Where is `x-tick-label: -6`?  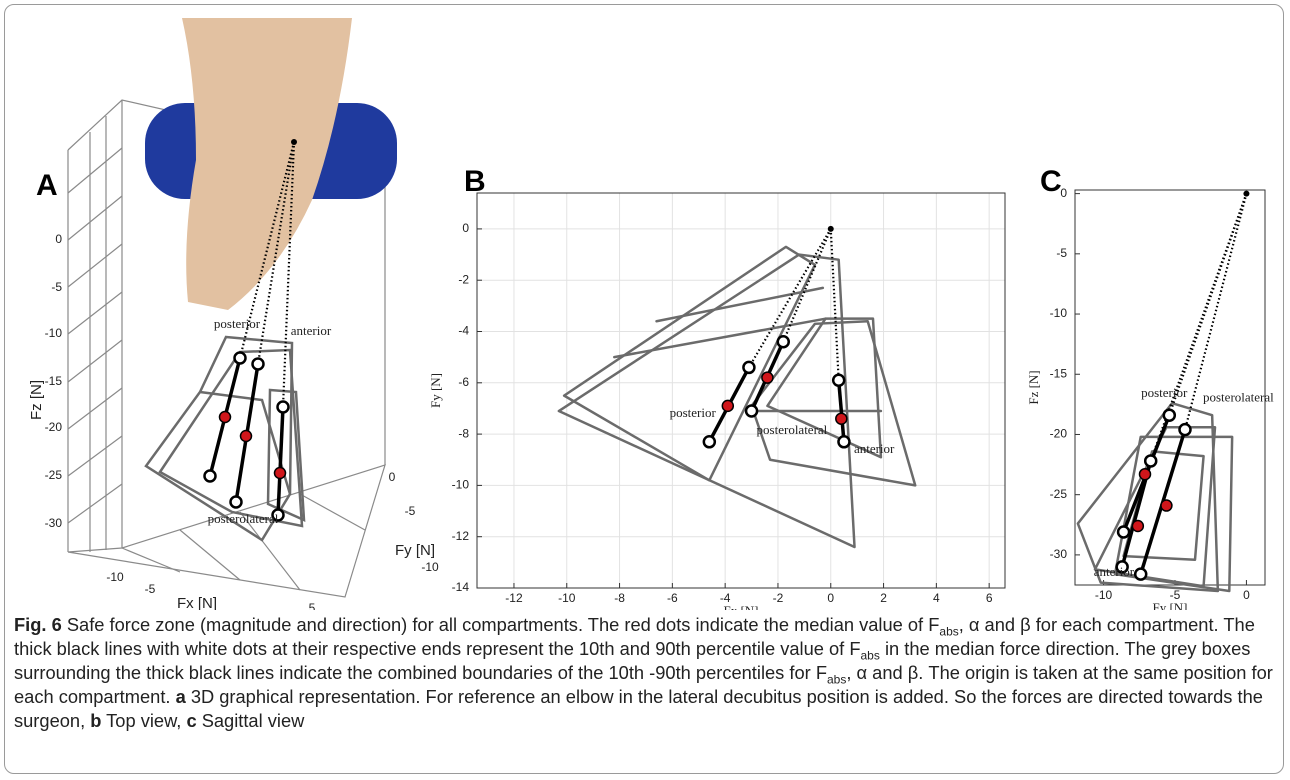 x-tick-label: -6 is located at coordinates (672, 598).